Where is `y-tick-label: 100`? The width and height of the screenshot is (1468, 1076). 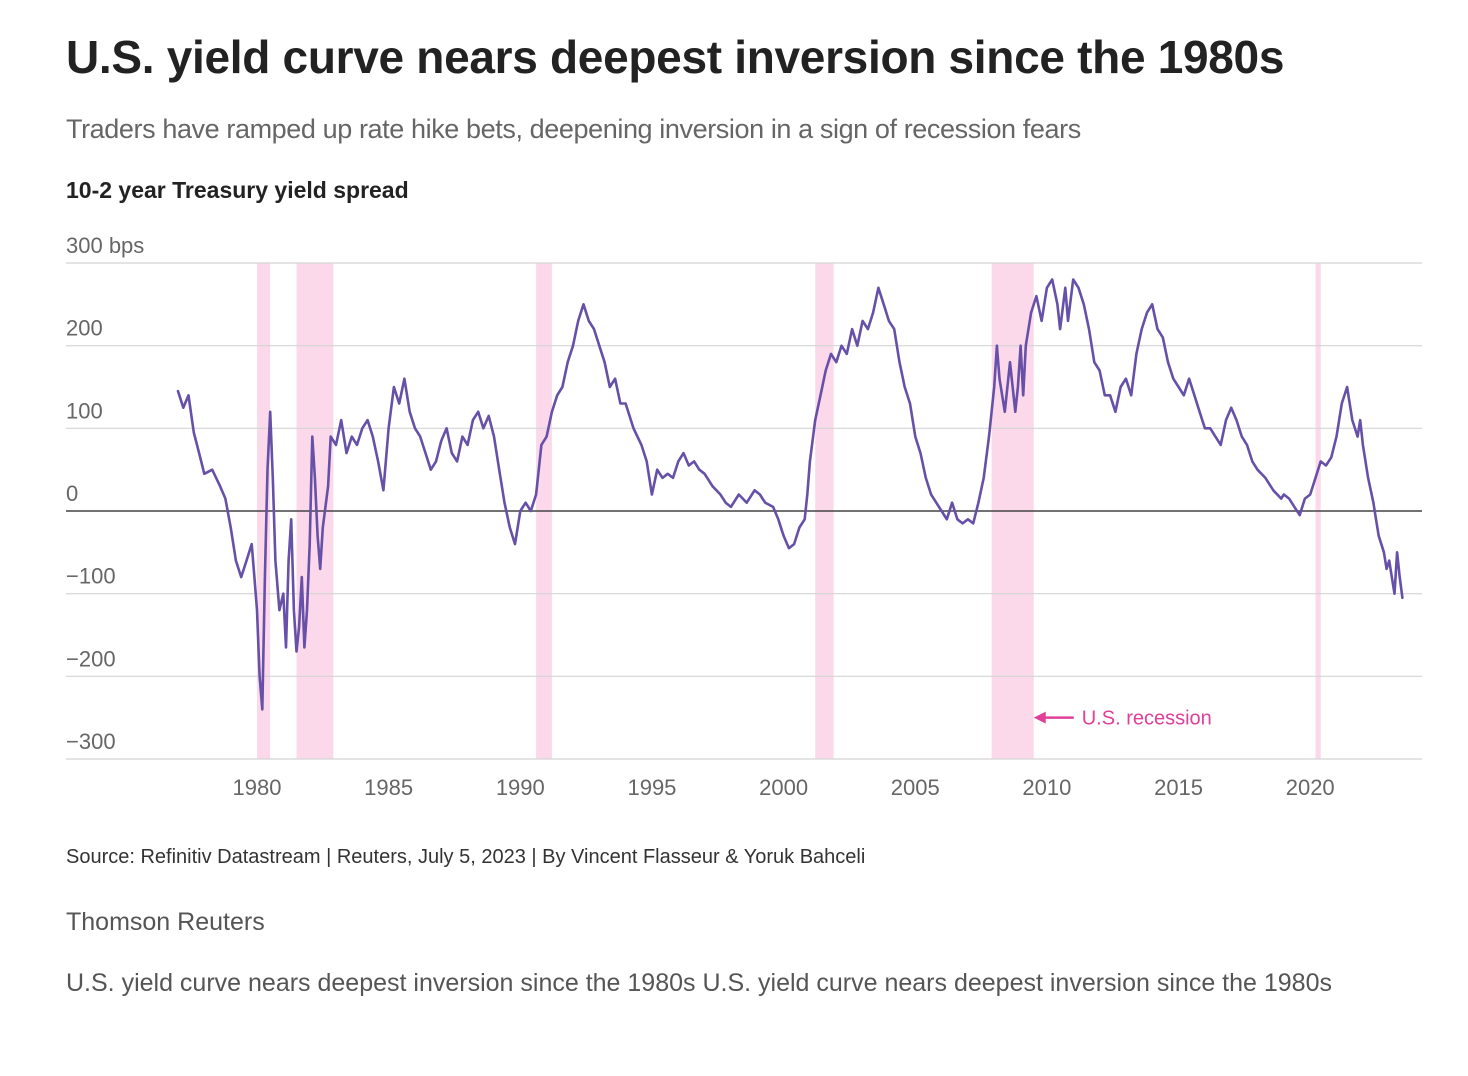 y-tick-label: 100 is located at coordinates (84, 410).